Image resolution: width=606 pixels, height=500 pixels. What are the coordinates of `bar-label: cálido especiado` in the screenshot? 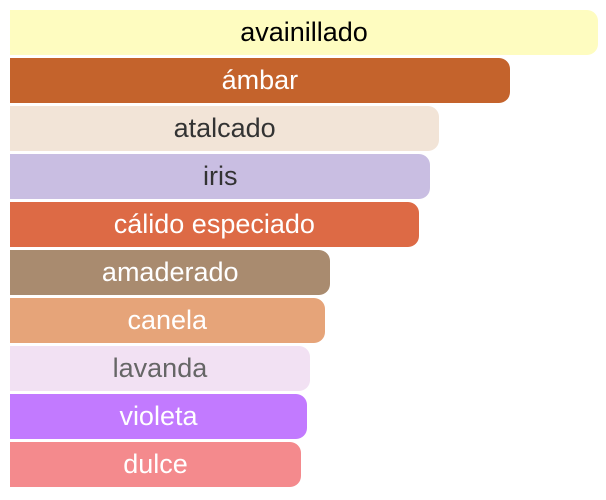 It's located at (214, 224).